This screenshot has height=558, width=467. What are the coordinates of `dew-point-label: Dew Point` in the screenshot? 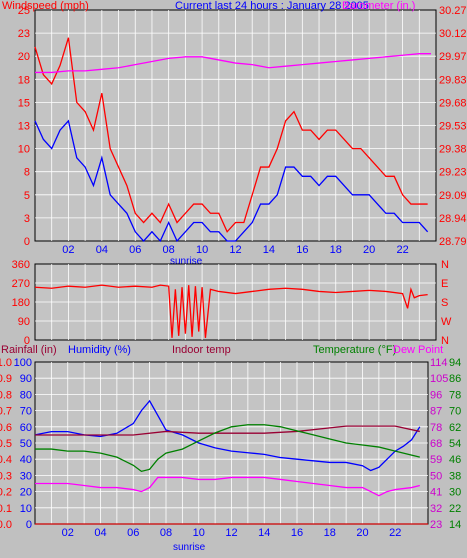 It's located at (418, 350).